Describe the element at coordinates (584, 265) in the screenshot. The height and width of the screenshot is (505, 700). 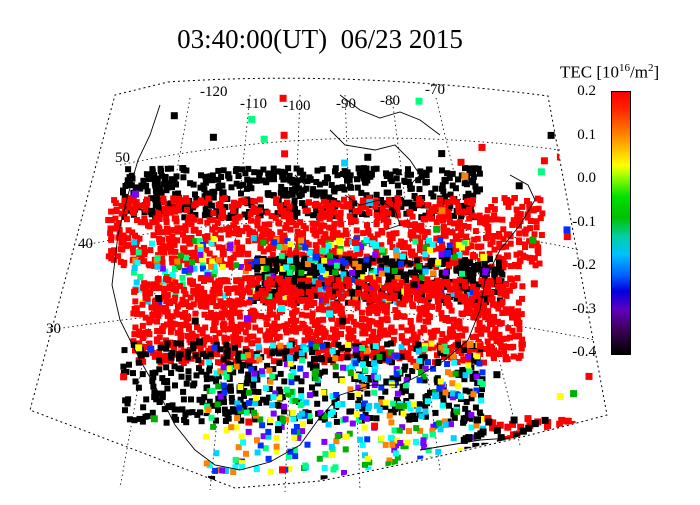
I see `colorbar-tick-label: -0.2` at that location.